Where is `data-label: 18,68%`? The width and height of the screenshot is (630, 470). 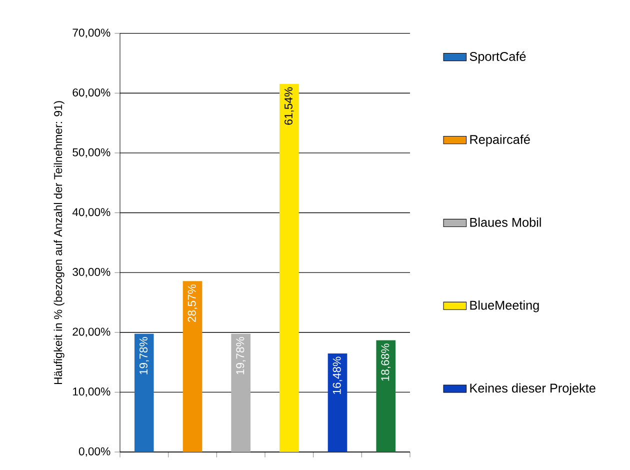 data-label: 18,68% is located at coordinates (386, 362).